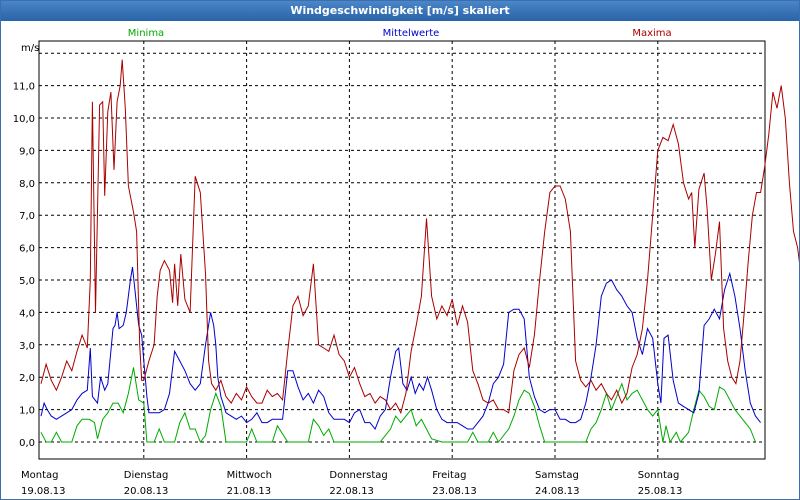 Image resolution: width=800 pixels, height=500 pixels. What do you see at coordinates (24, 87) in the screenshot?
I see `y-tick-label: 11,0` at bounding box center [24, 87].